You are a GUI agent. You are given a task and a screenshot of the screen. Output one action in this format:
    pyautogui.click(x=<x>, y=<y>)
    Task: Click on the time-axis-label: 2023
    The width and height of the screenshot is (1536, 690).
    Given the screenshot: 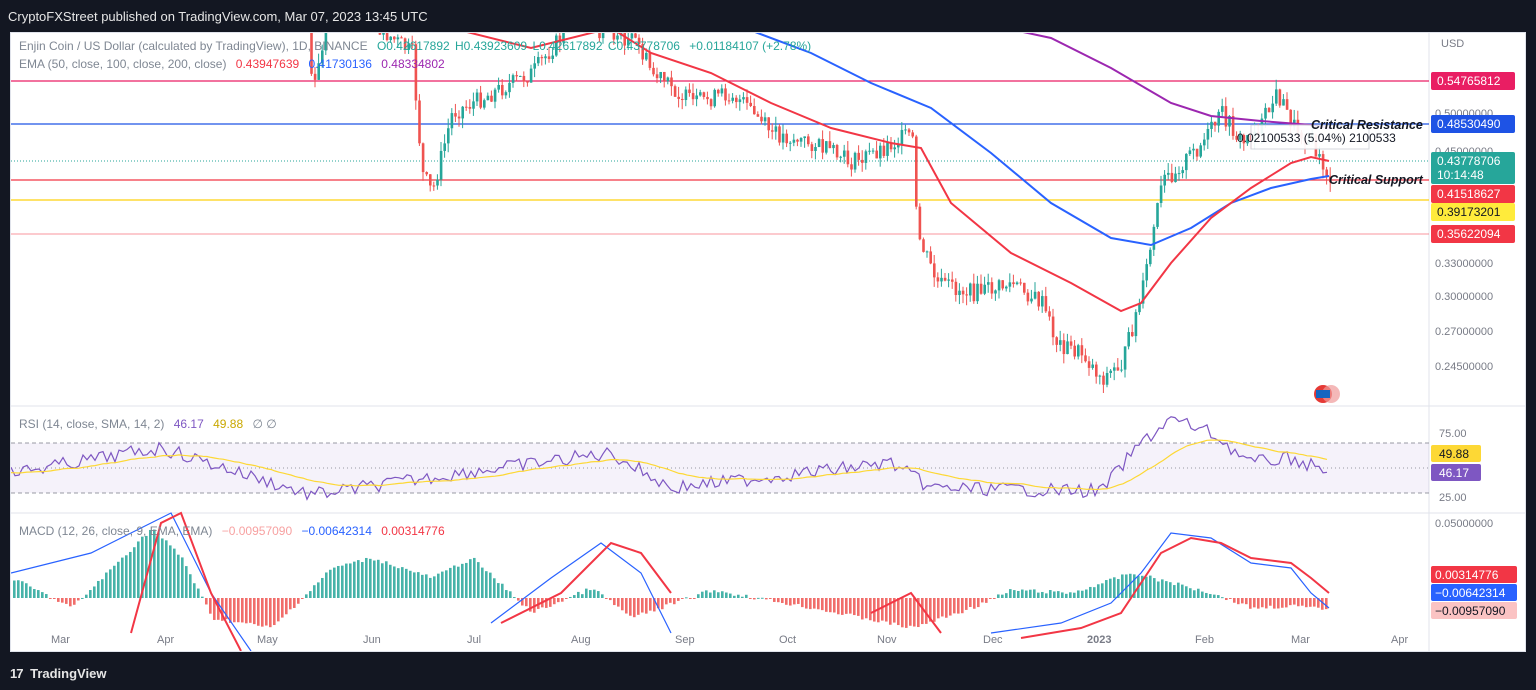 What is the action you would take?
    pyautogui.click(x=1099, y=640)
    